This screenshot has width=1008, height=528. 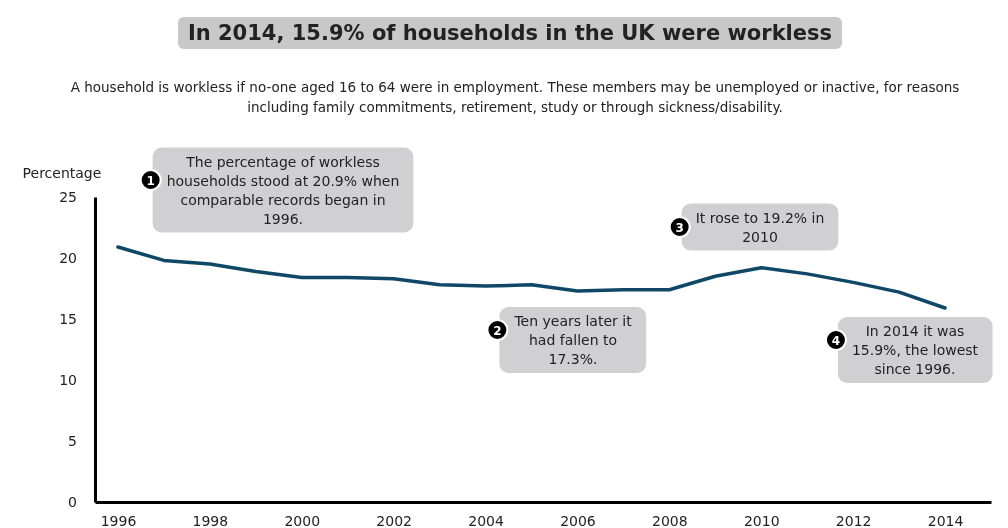 I want to click on chart-subtitle: A household is workless if no-one aged 16 to 64 were in employment. These members may be unemployed or inactive, for reasons including family commitments, retirement, study or through sickness/disability., so click(x=515, y=97).